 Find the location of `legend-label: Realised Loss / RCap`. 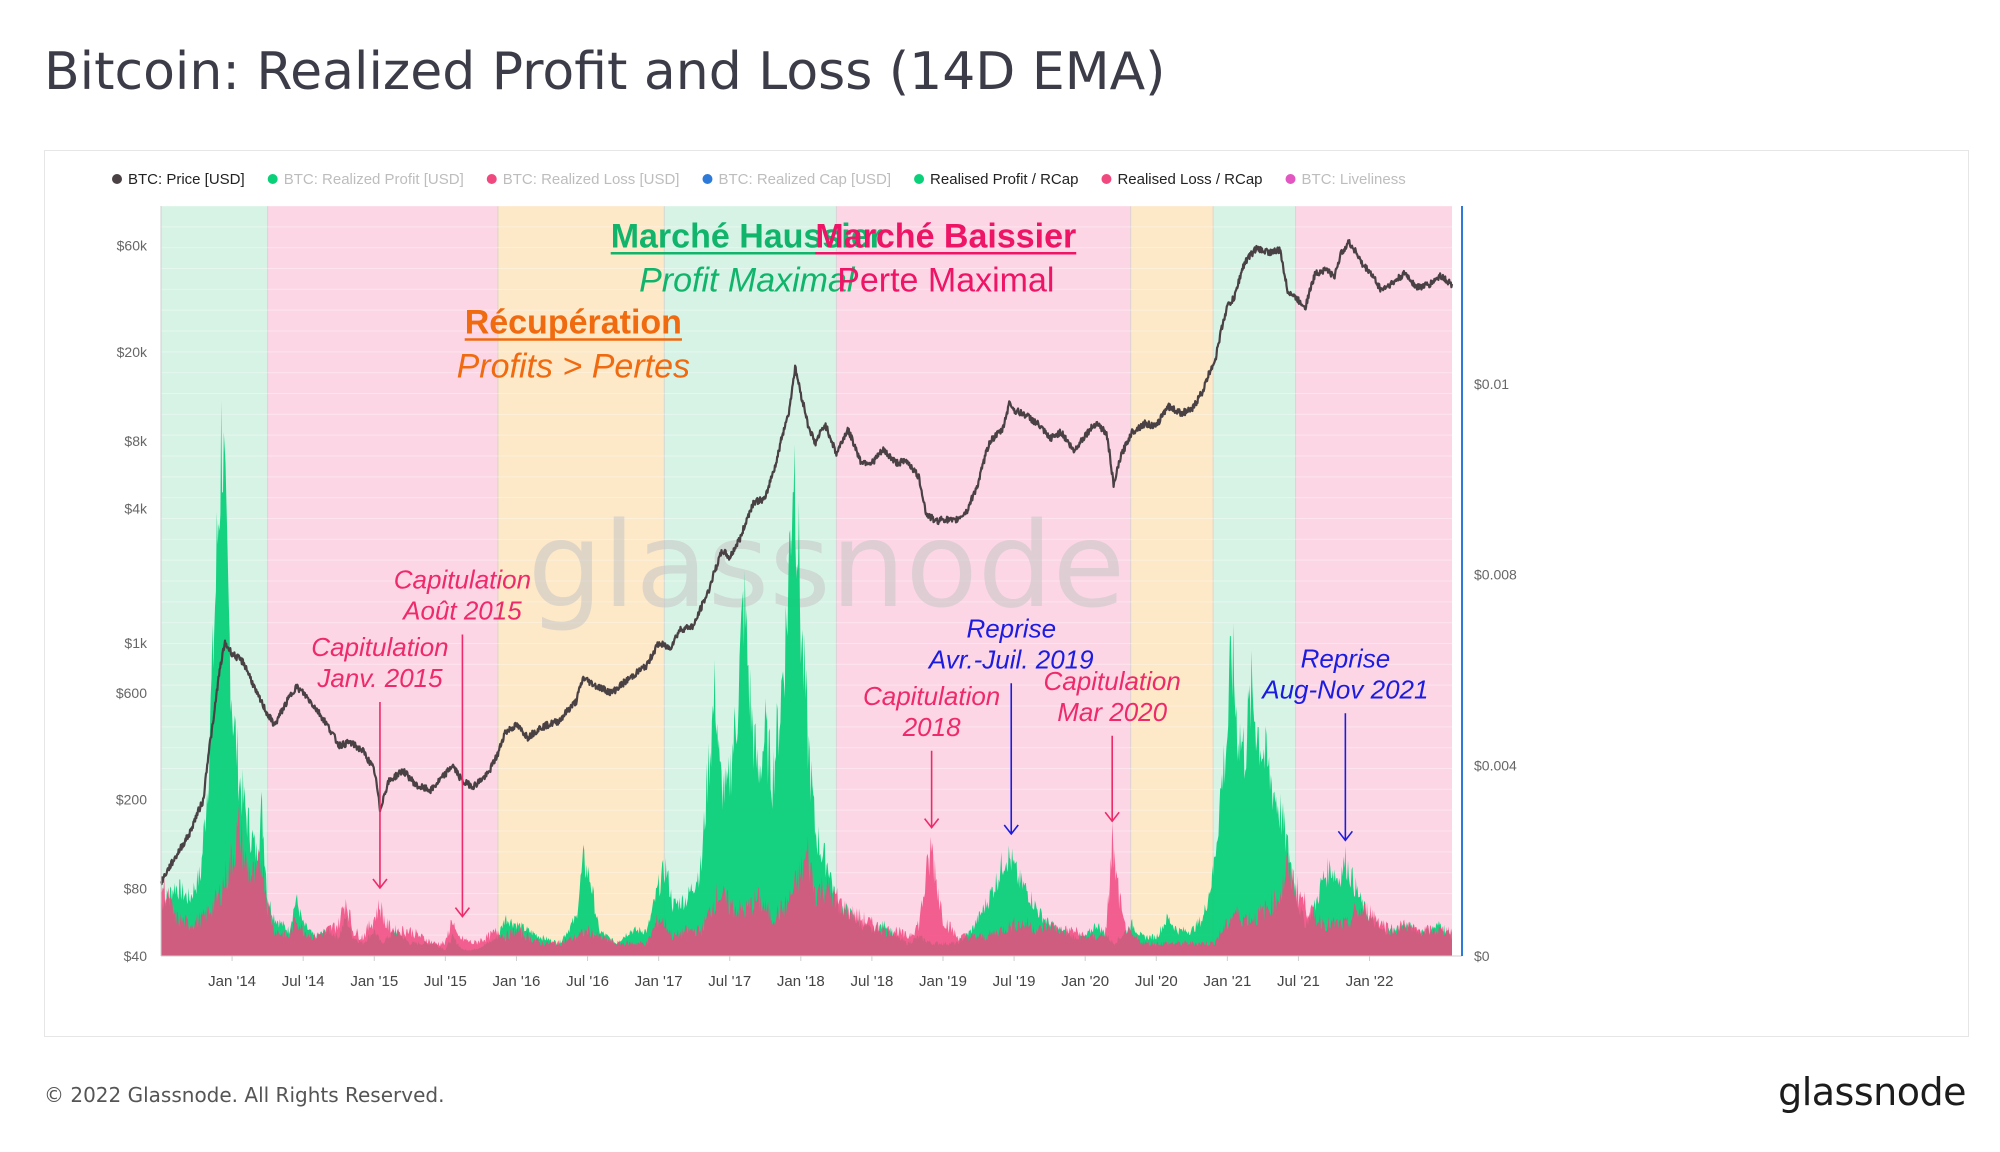

legend-label: Realised Loss / RCap is located at coordinates (1189, 179).